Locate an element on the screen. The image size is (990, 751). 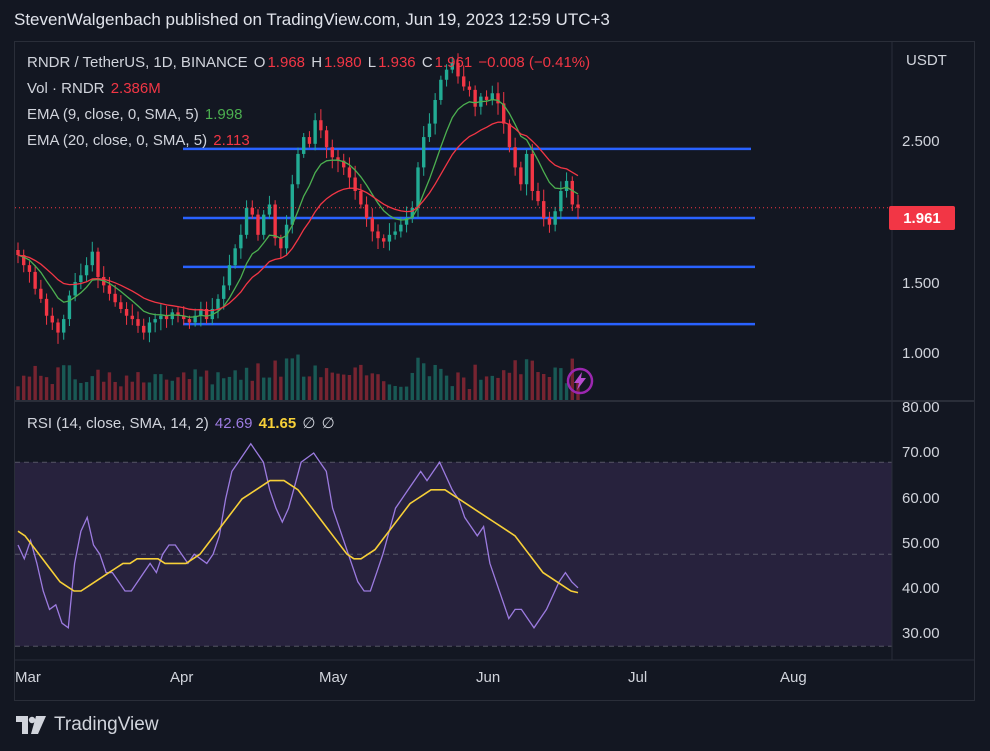
tradingview-logo-icon is located at coordinates (31, 725).